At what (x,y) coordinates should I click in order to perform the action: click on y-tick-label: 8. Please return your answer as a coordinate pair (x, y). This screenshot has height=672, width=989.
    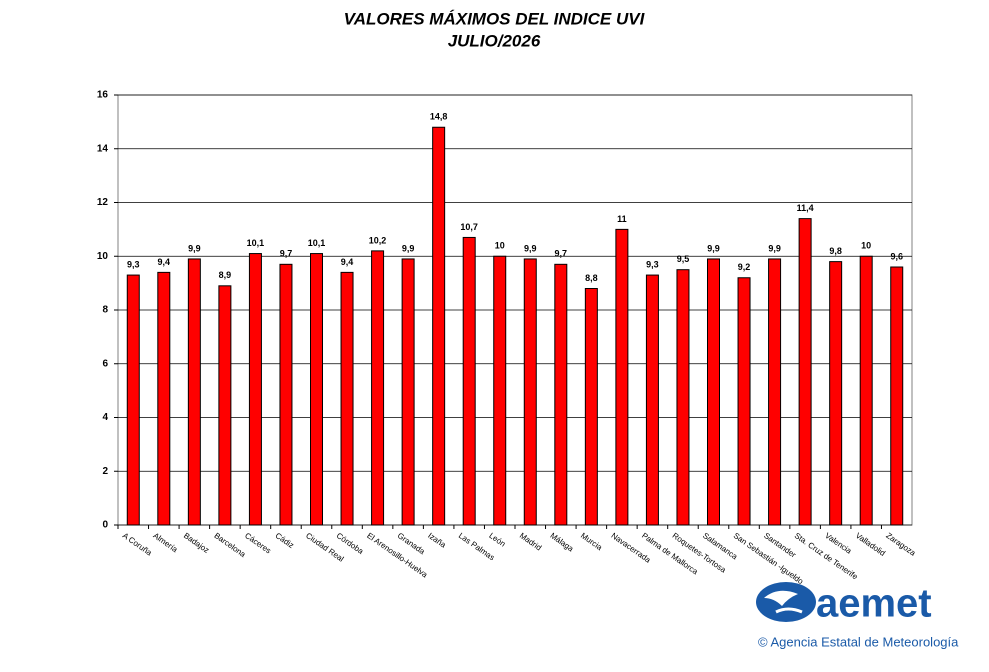
    Looking at the image, I should click on (105, 310).